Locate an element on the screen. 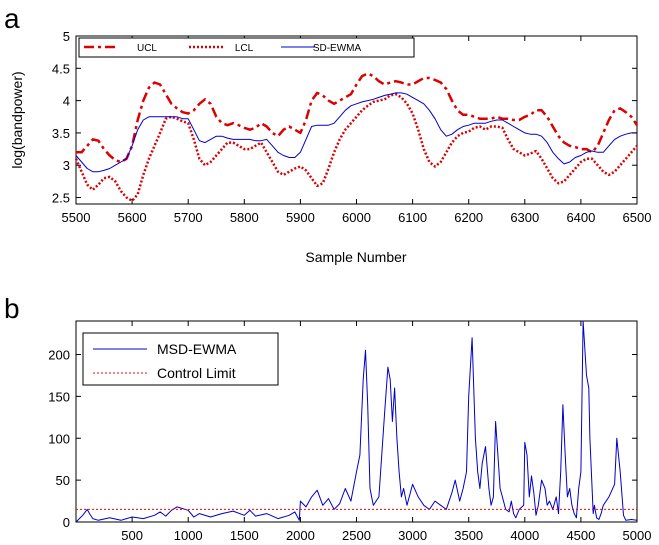 The image size is (659, 545). x-tick-label: 500 is located at coordinates (132, 535).